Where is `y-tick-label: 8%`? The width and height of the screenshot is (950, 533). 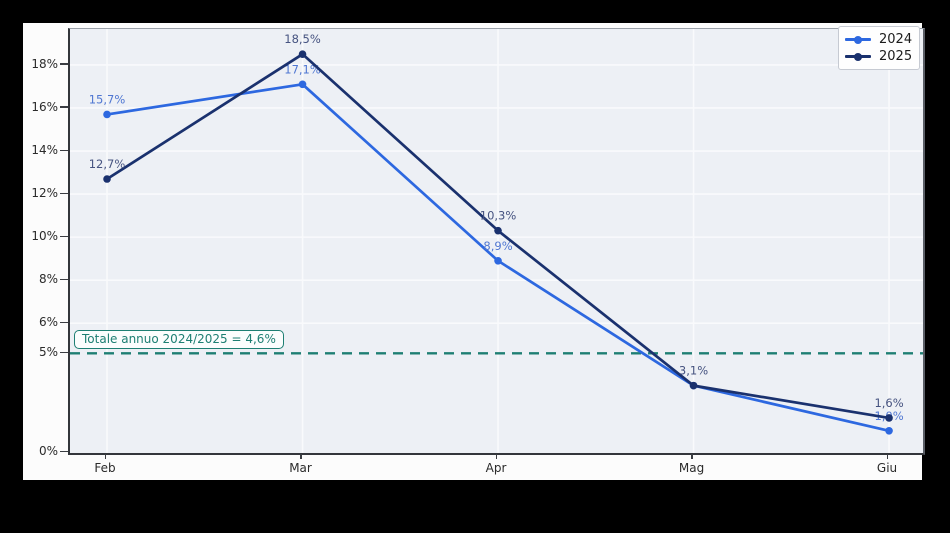 y-tick-label: 8% is located at coordinates (48, 279).